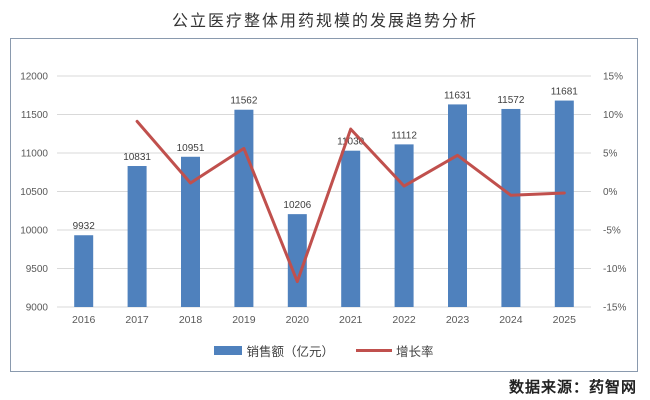 The width and height of the screenshot is (650, 400). Describe the element at coordinates (137, 236) in the screenshot. I see `bar-2017` at that location.